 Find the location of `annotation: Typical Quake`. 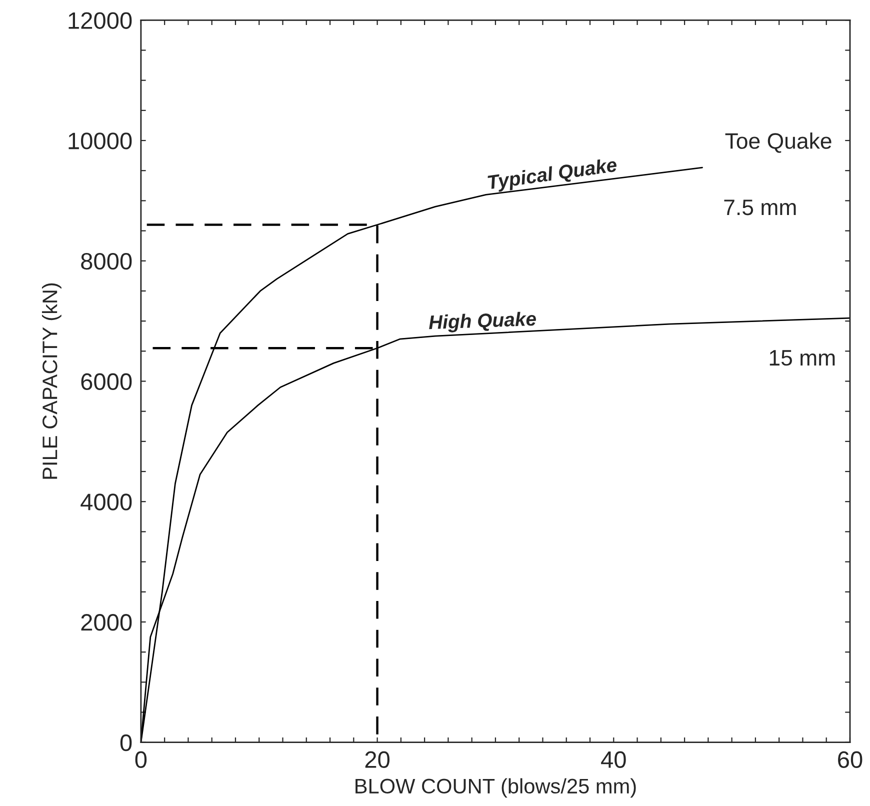

annotation: Typical Quake is located at coordinates (552, 175).